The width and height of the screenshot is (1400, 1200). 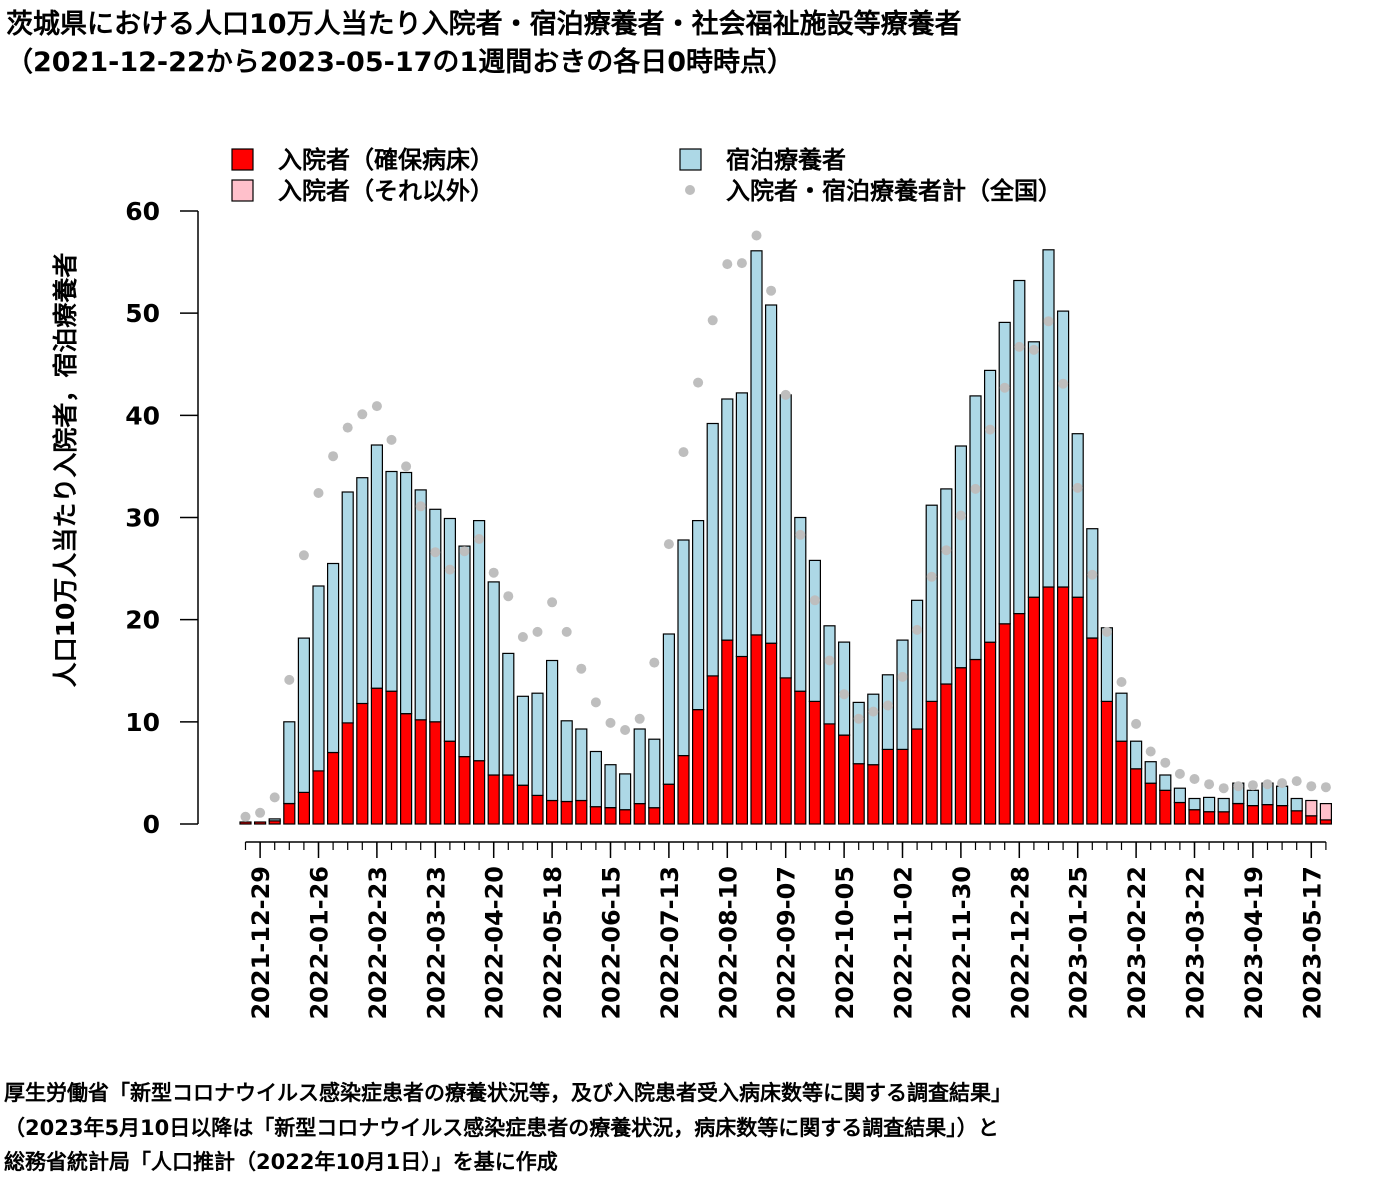 I want to click on x-tick-label: 2022-12-28, so click(x=1020, y=943).